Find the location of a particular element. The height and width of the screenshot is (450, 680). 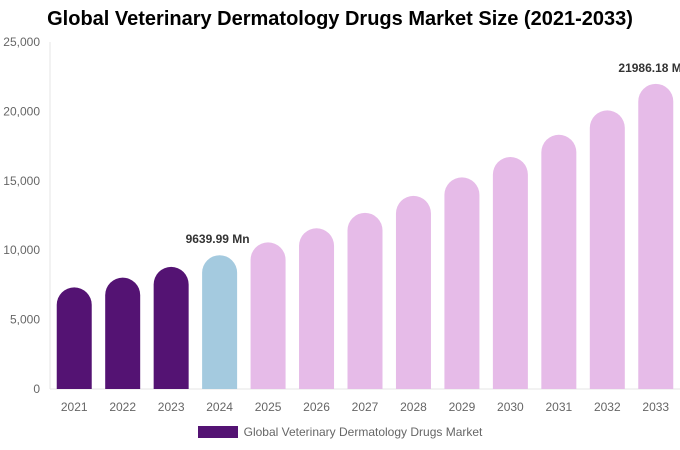

x-tick-label: 2024 is located at coordinates (219, 407).